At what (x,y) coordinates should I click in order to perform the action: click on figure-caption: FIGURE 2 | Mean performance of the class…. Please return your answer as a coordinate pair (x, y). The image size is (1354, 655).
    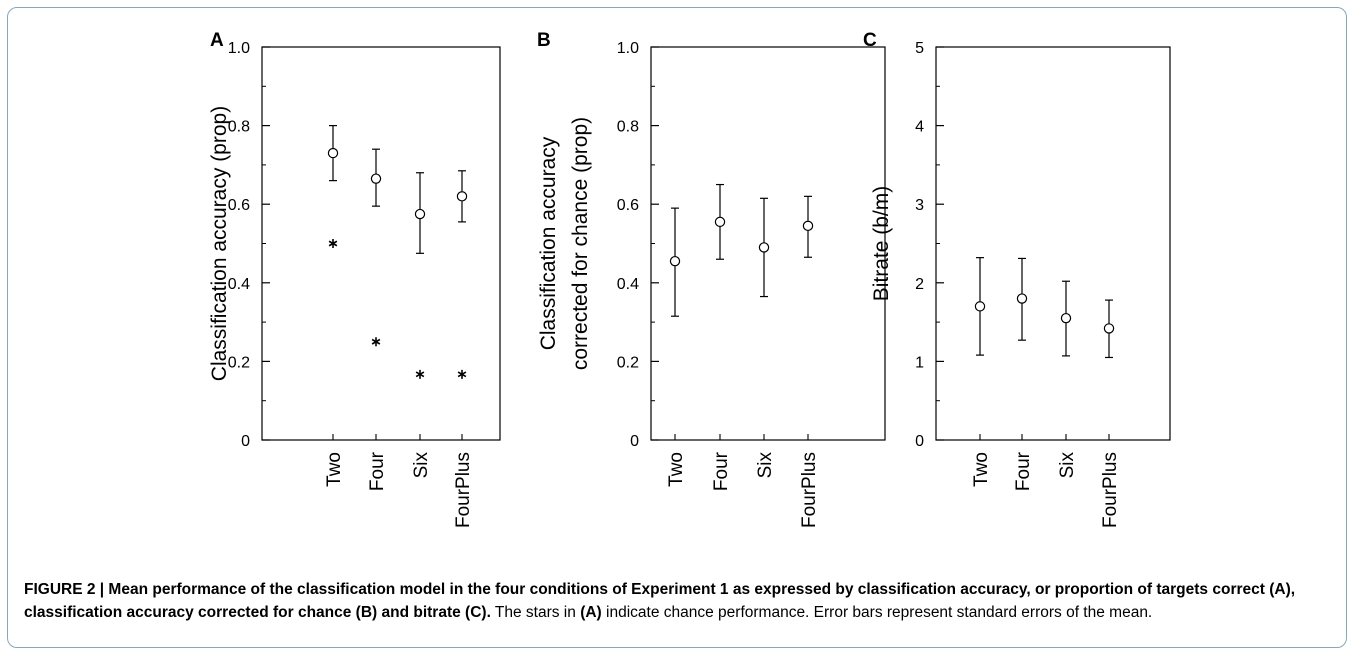
    Looking at the image, I should click on (676, 601).